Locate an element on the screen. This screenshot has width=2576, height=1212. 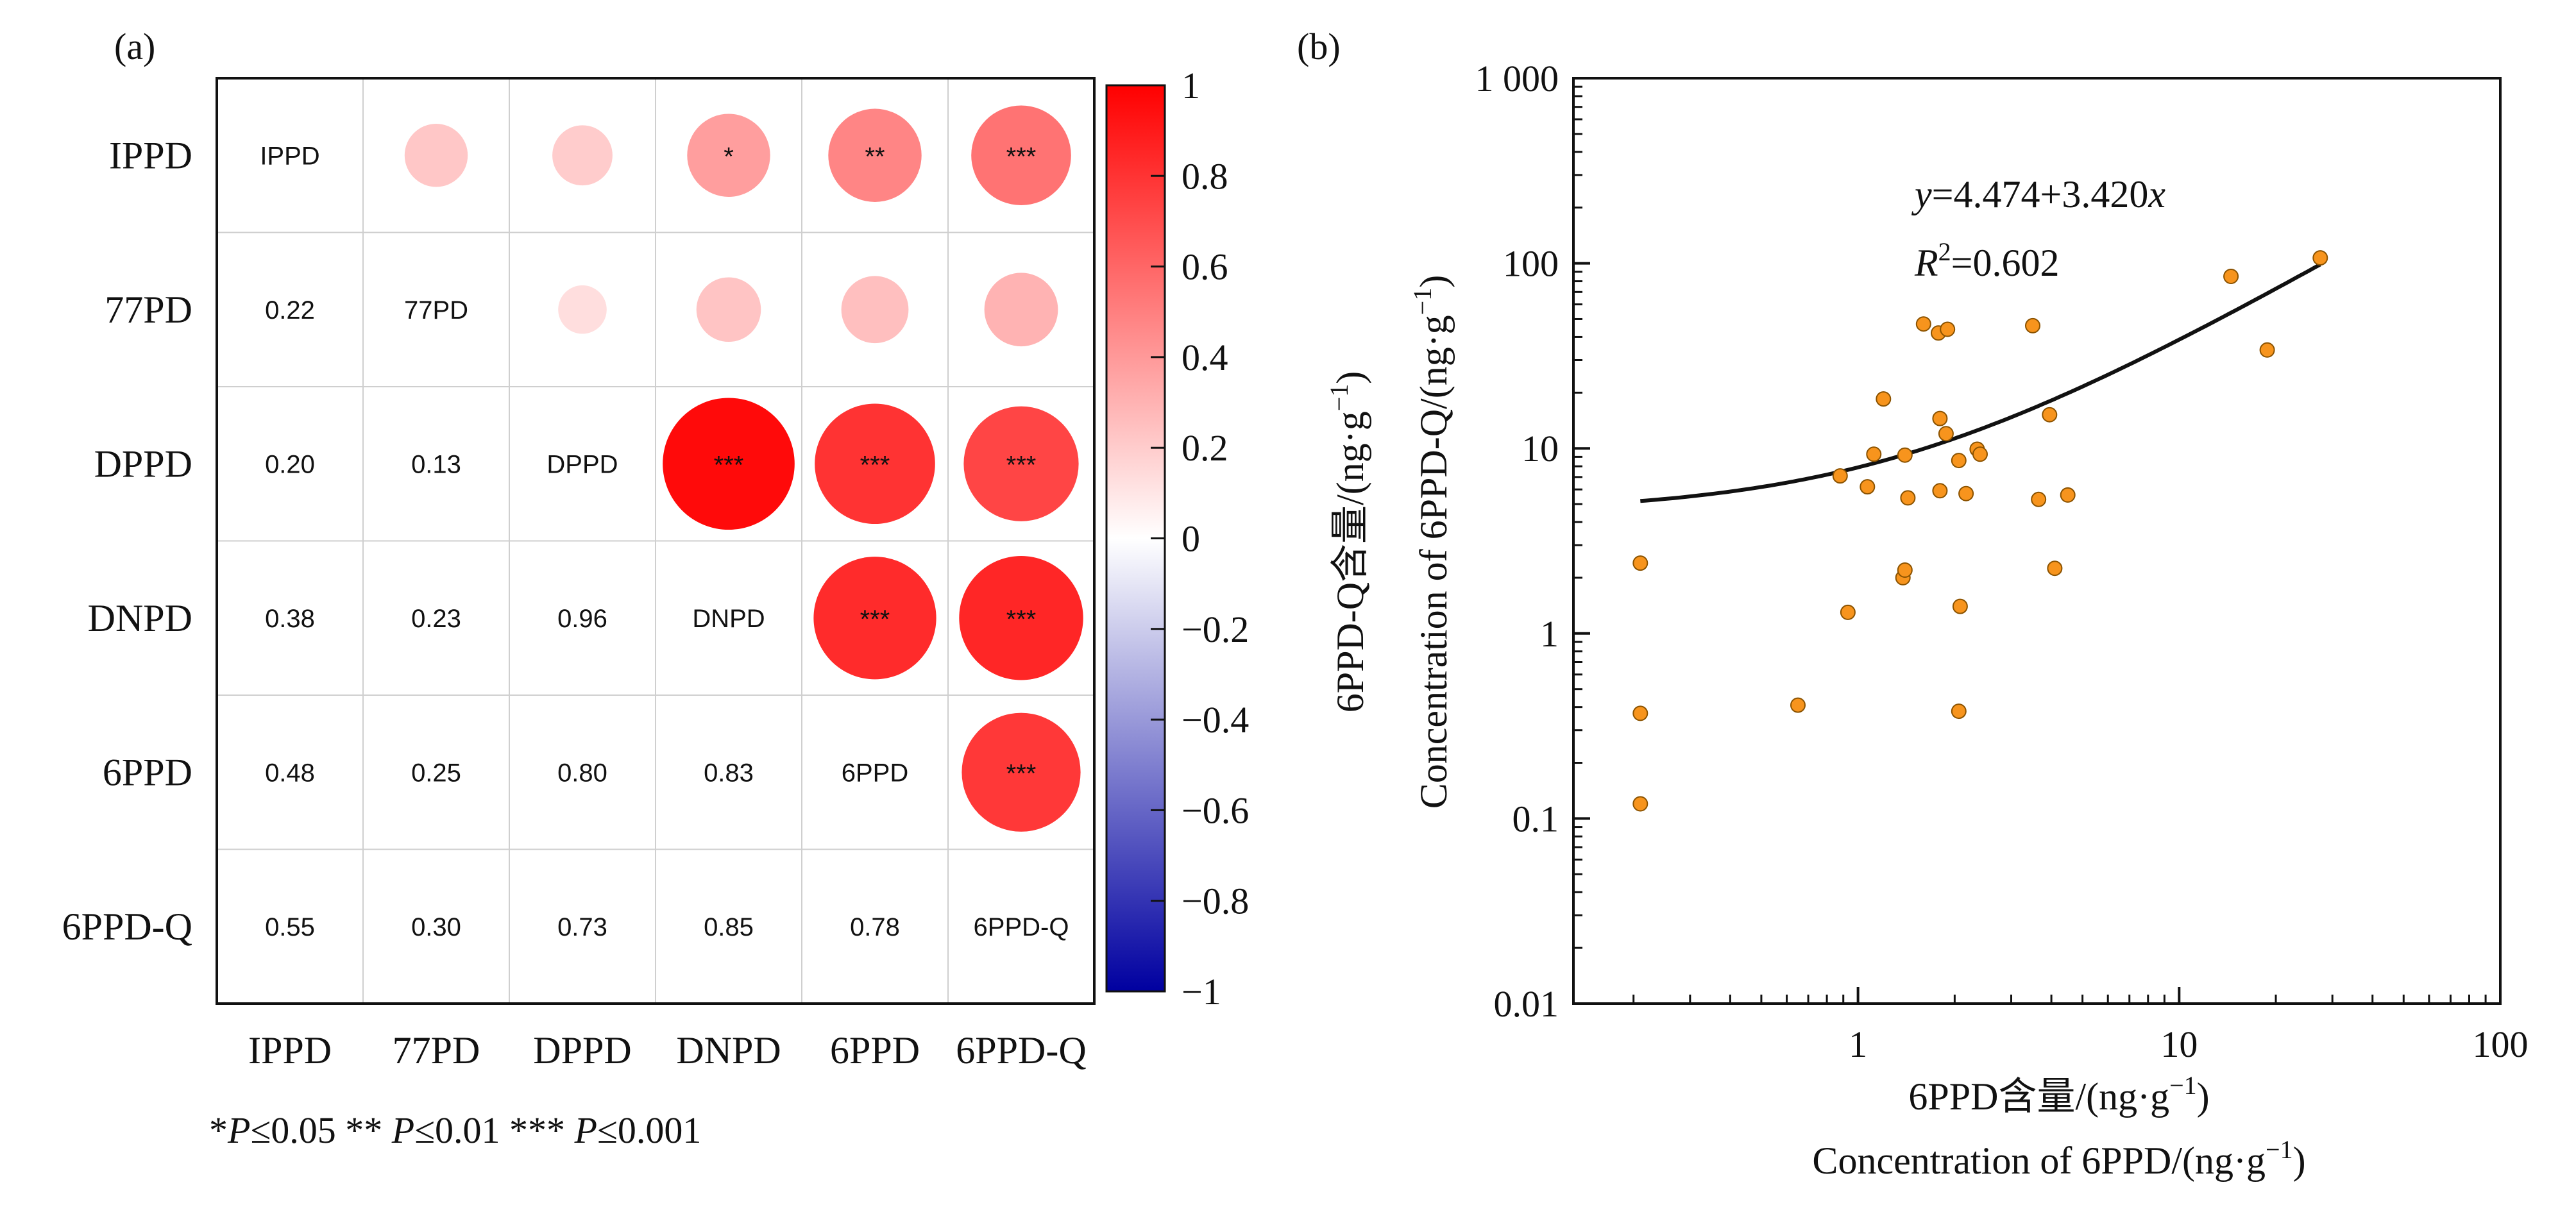
y-title-cn-exp: −1 is located at coordinates (1339, 398).